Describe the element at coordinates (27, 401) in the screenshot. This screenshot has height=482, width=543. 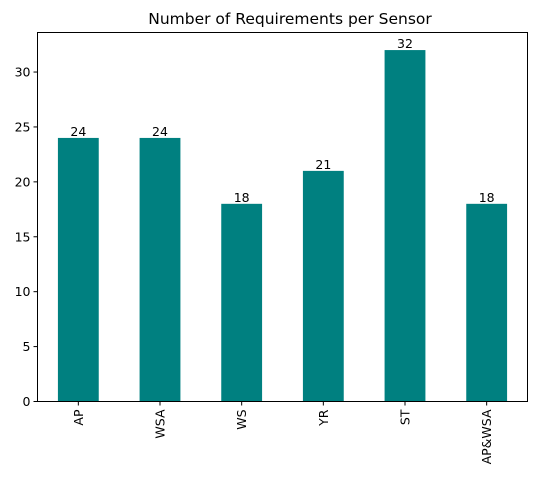
I see `y-tick-label-0: 0` at that location.